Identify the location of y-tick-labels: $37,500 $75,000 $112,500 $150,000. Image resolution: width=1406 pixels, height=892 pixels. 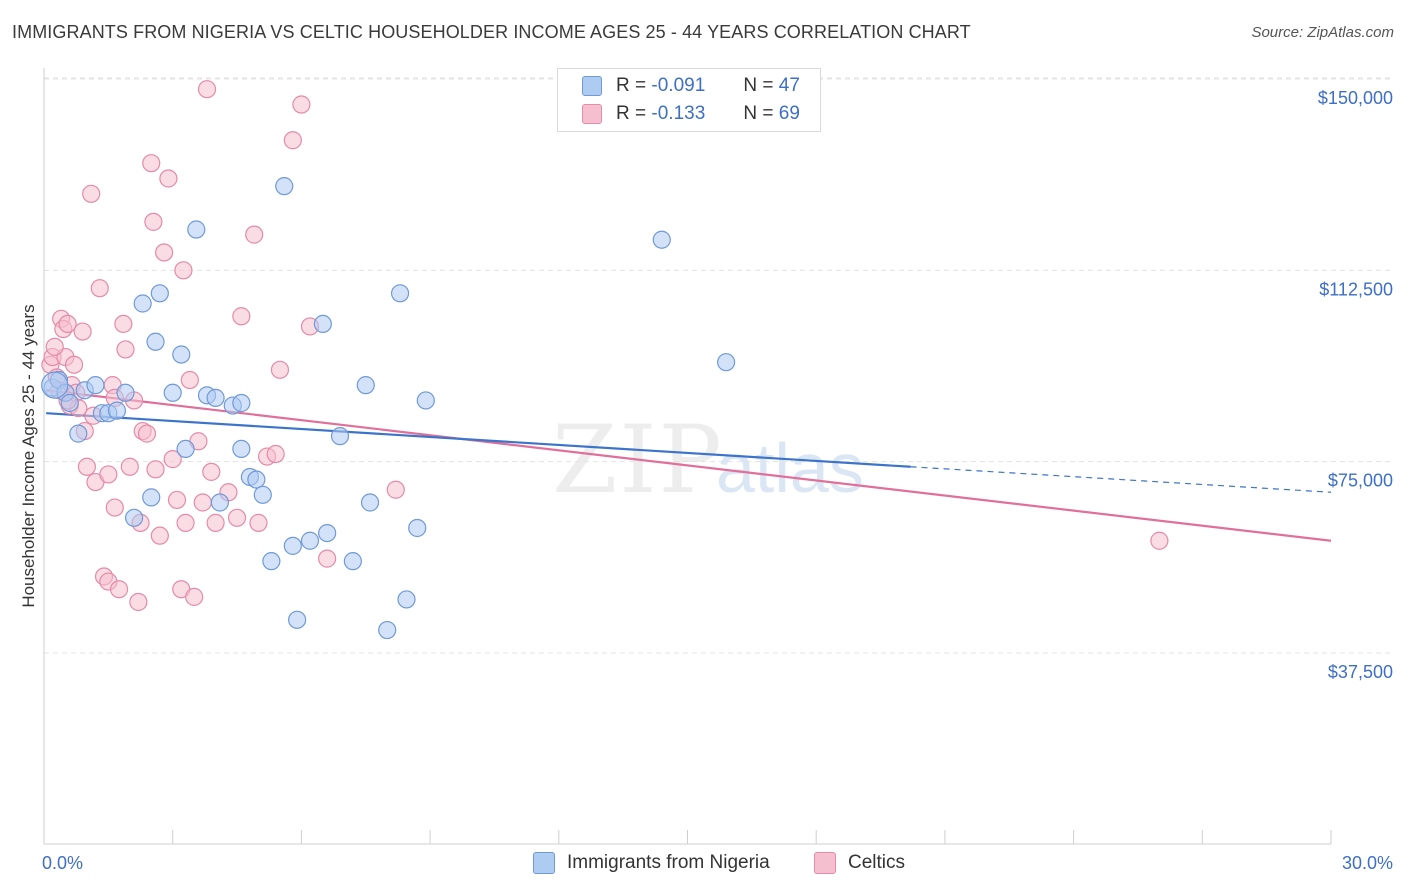
(1355, 385).